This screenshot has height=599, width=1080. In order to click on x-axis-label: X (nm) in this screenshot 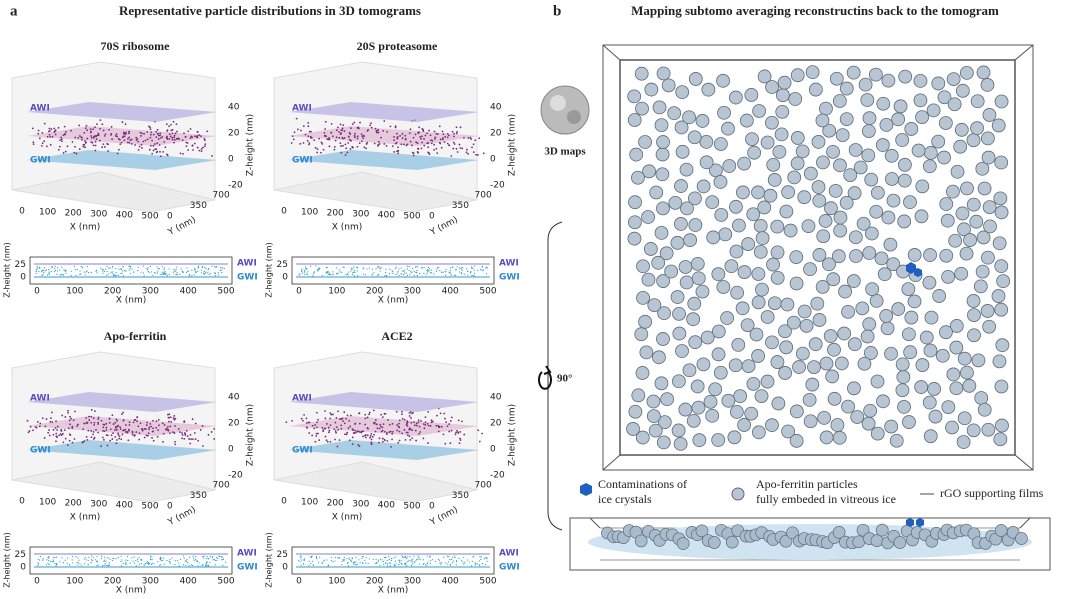, I will do `click(347, 518)`.